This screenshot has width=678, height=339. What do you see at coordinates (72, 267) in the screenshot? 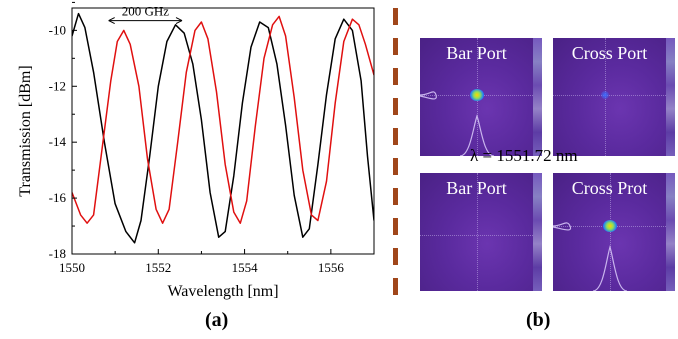
I see `x-tick-label-1550: 1550` at bounding box center [72, 267].